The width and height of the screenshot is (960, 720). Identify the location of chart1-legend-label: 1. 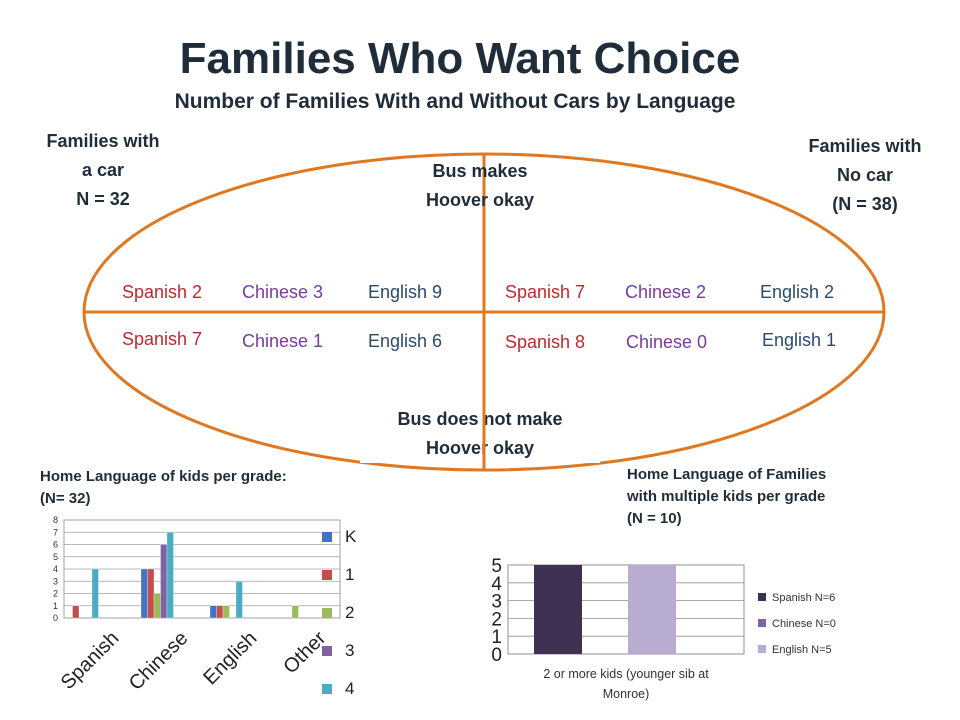
(349, 574).